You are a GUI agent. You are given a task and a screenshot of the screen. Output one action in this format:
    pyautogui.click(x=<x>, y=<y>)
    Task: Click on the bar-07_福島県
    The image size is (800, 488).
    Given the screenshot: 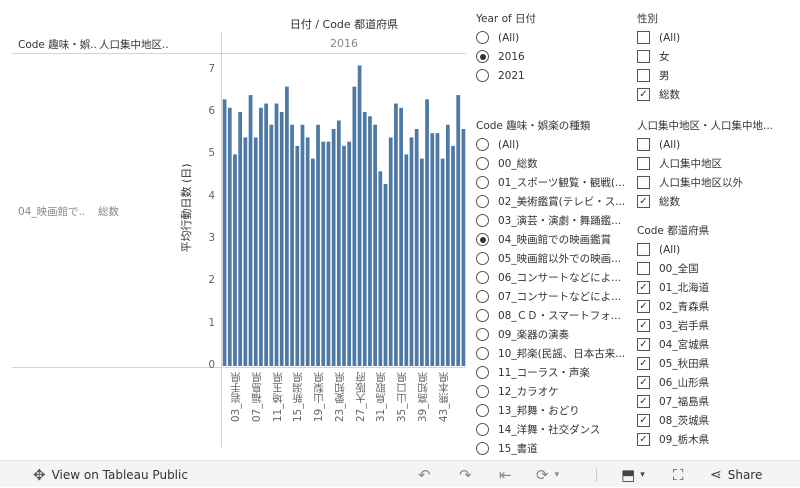 What is the action you would take?
    pyautogui.click(x=255, y=251)
    